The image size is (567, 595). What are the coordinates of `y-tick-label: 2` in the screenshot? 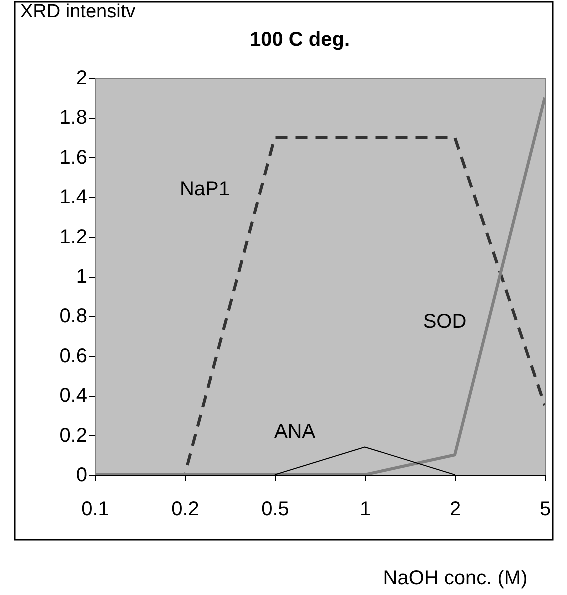 It's located at (82, 79).